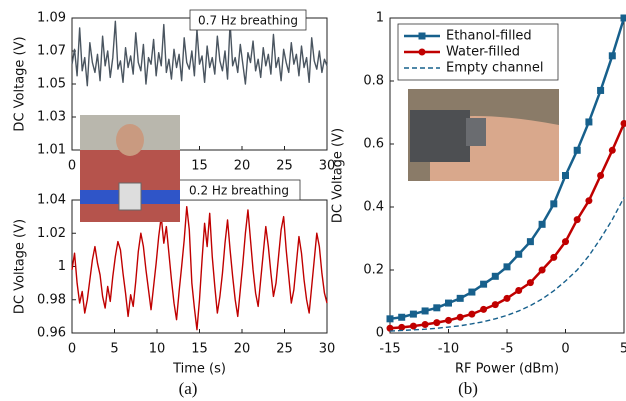 The width and height of the screenshot is (626, 401). Describe the element at coordinates (483, 52) in the screenshot. I see `legend-label: Water-filled` at that location.